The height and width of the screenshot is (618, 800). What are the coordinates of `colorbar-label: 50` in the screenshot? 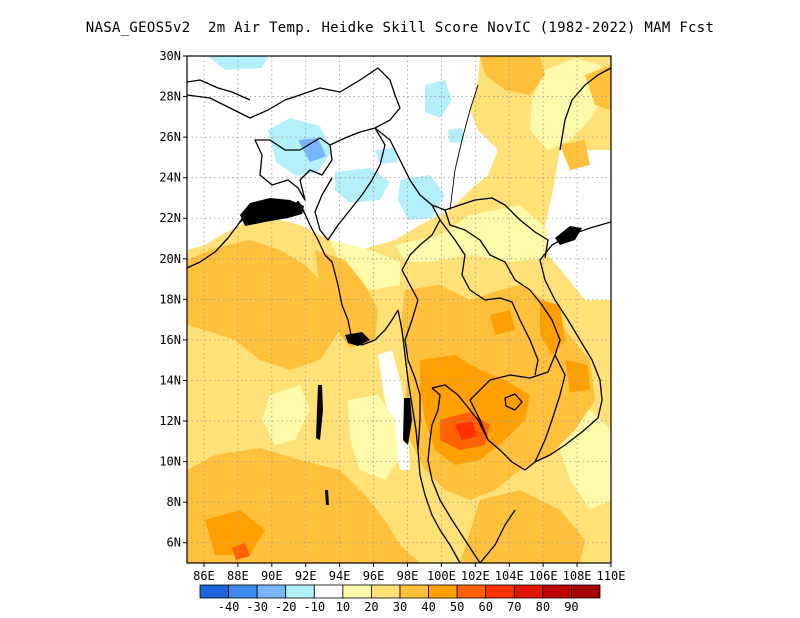 It's located at (457, 607).